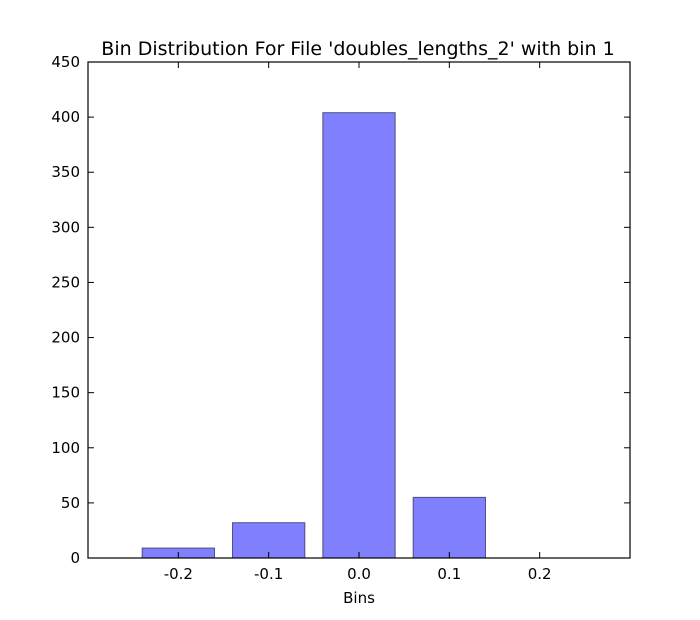  What do you see at coordinates (359, 335) in the screenshot?
I see `bar-0.0` at bounding box center [359, 335].